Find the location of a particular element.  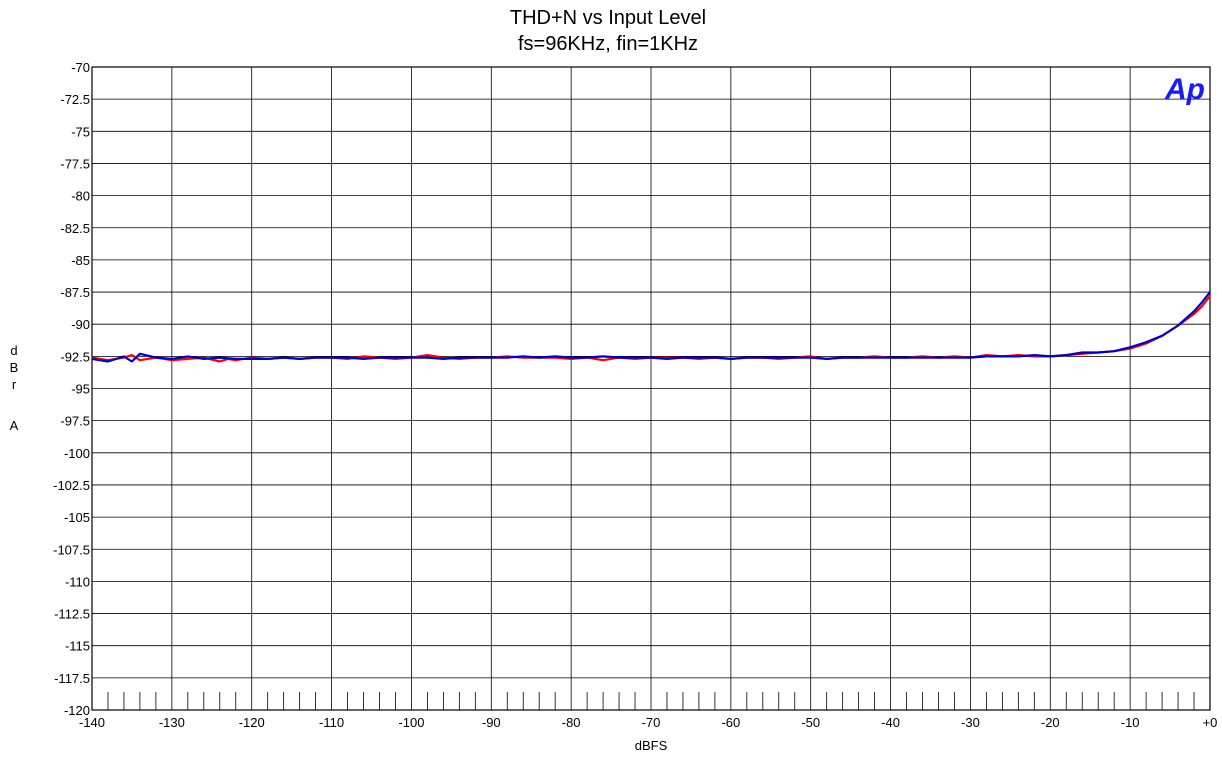

y-axis-label-letter: A is located at coordinates (14, 425).